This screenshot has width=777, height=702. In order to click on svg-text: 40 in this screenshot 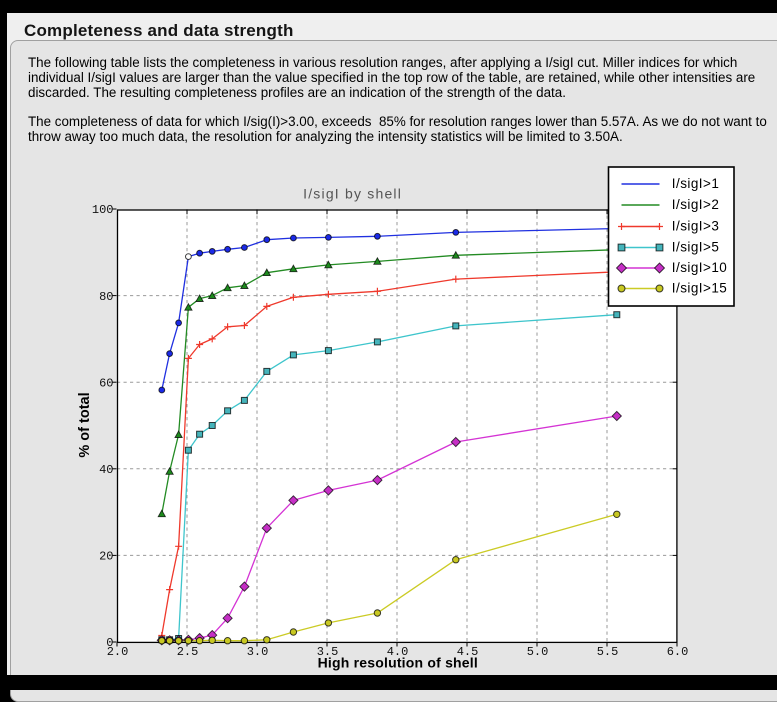, I will do `click(106, 470)`.